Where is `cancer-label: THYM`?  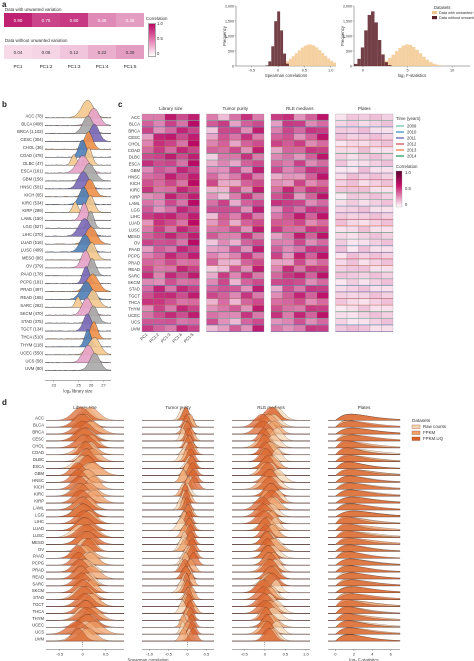 cancer-label: THYM is located at coordinates (38, 618).